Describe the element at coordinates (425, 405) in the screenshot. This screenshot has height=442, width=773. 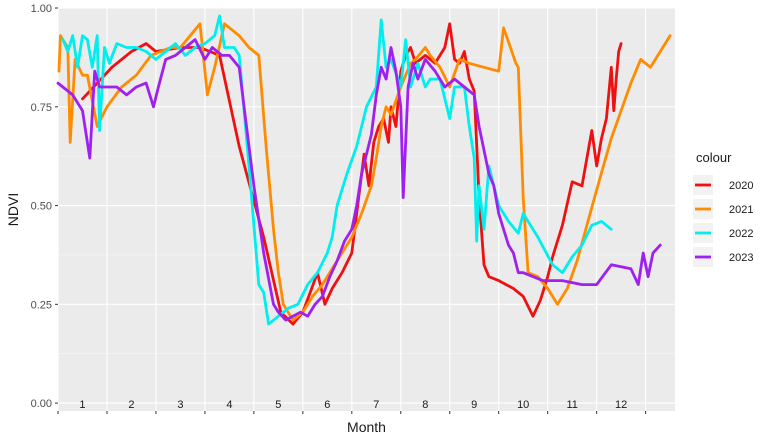
I see `month-label: 8` at that location.